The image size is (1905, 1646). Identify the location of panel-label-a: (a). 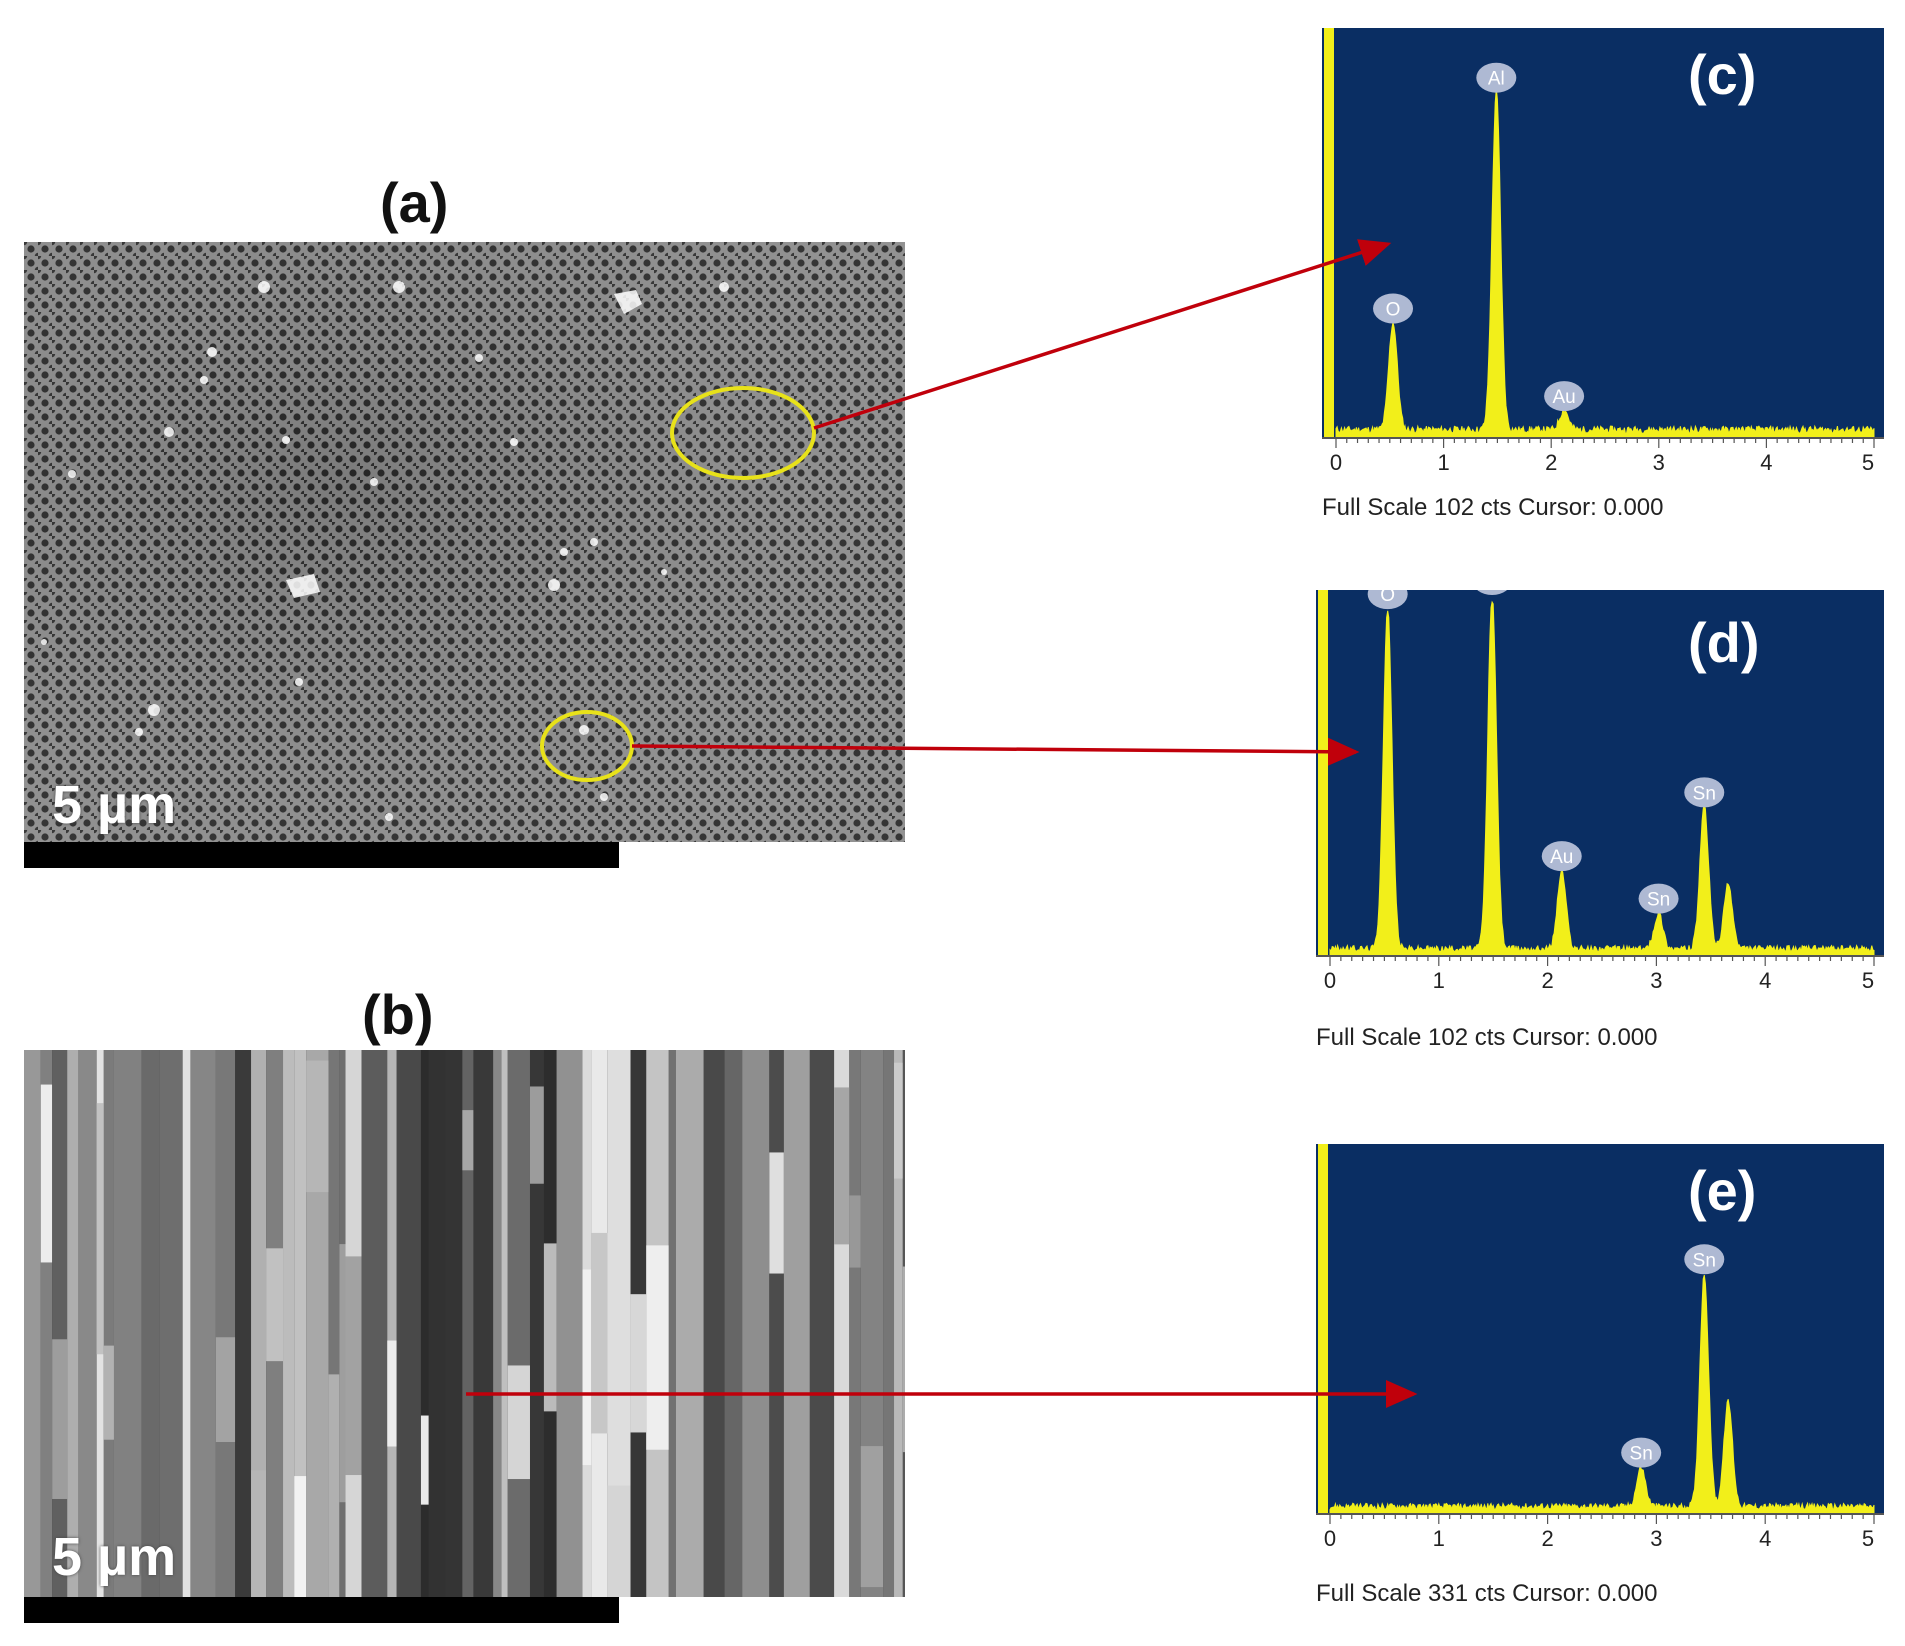
(414, 202).